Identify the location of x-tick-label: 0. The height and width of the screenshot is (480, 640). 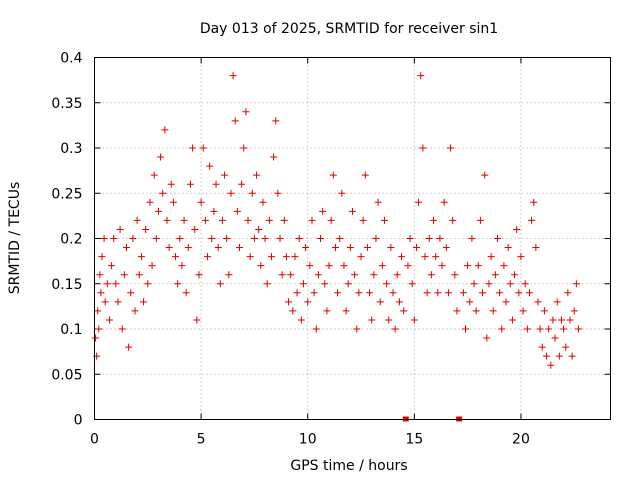
(94, 440).